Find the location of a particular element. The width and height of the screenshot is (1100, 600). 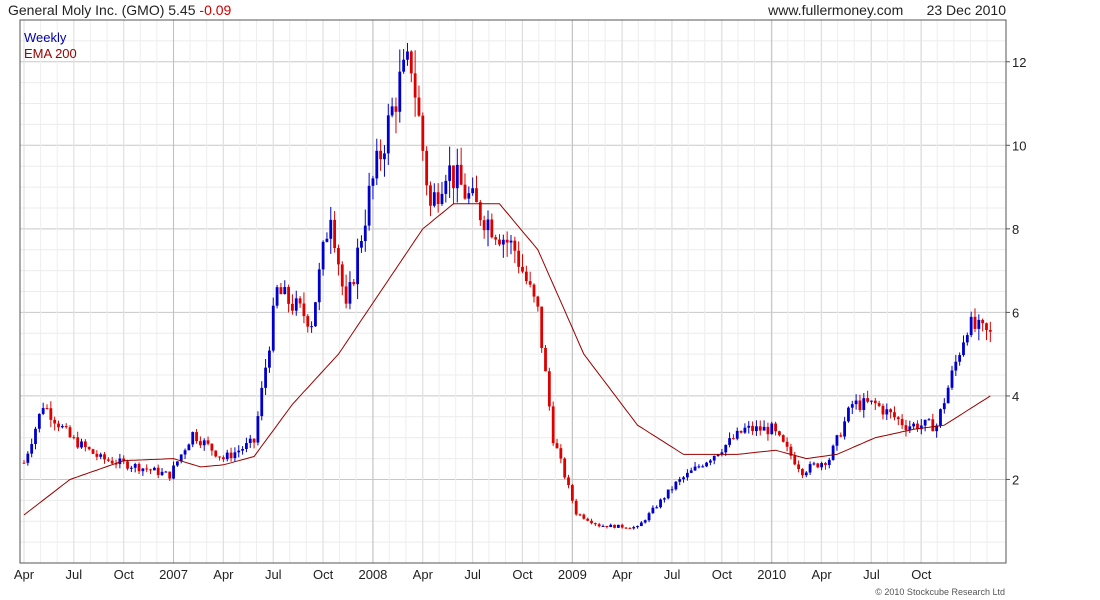

chart-header-right: www.fullermoney.com 23 Dec 2010 is located at coordinates (887, 10).